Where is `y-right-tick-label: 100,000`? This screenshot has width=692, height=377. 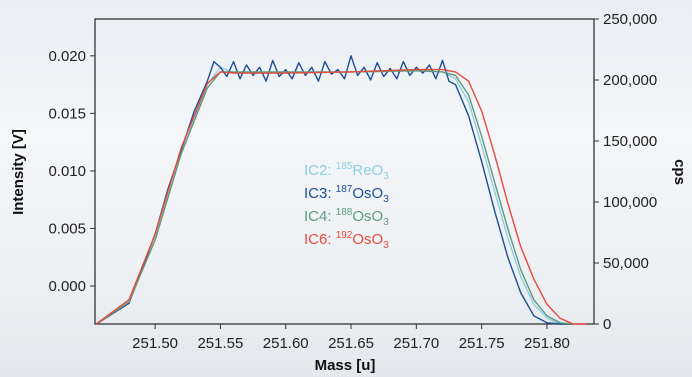 y-right-tick-label: 100,000 is located at coordinates (630, 202).